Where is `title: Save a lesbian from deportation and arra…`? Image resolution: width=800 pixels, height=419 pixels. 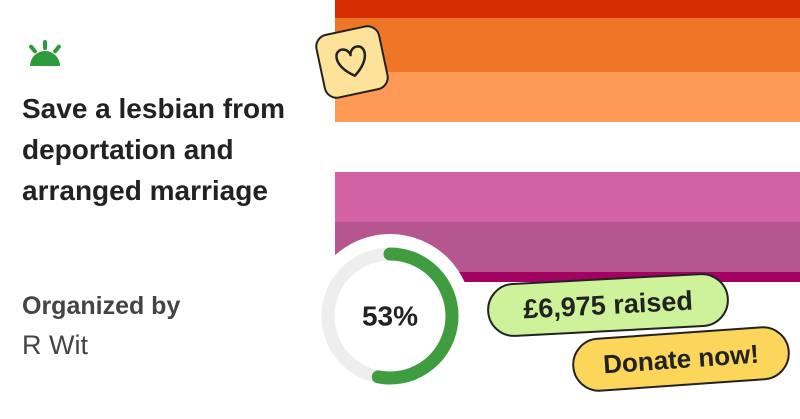
title: Save a lesbian from deportation and arra… is located at coordinates (154, 149).